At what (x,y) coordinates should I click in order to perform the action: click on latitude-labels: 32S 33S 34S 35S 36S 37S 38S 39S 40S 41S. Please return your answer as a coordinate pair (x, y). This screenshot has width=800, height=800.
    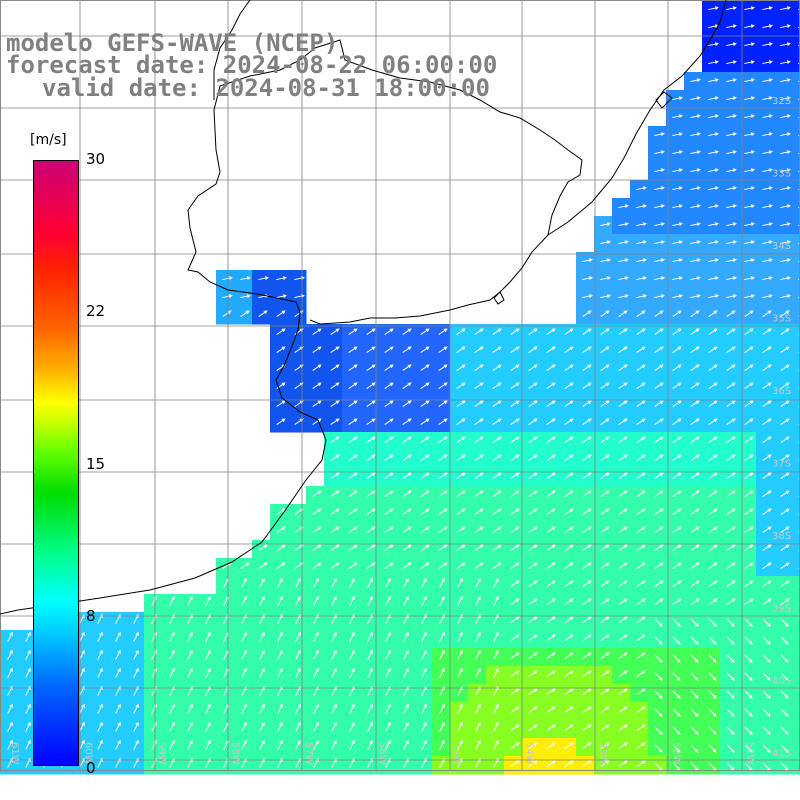
    Looking at the image, I should click on (781, 428).